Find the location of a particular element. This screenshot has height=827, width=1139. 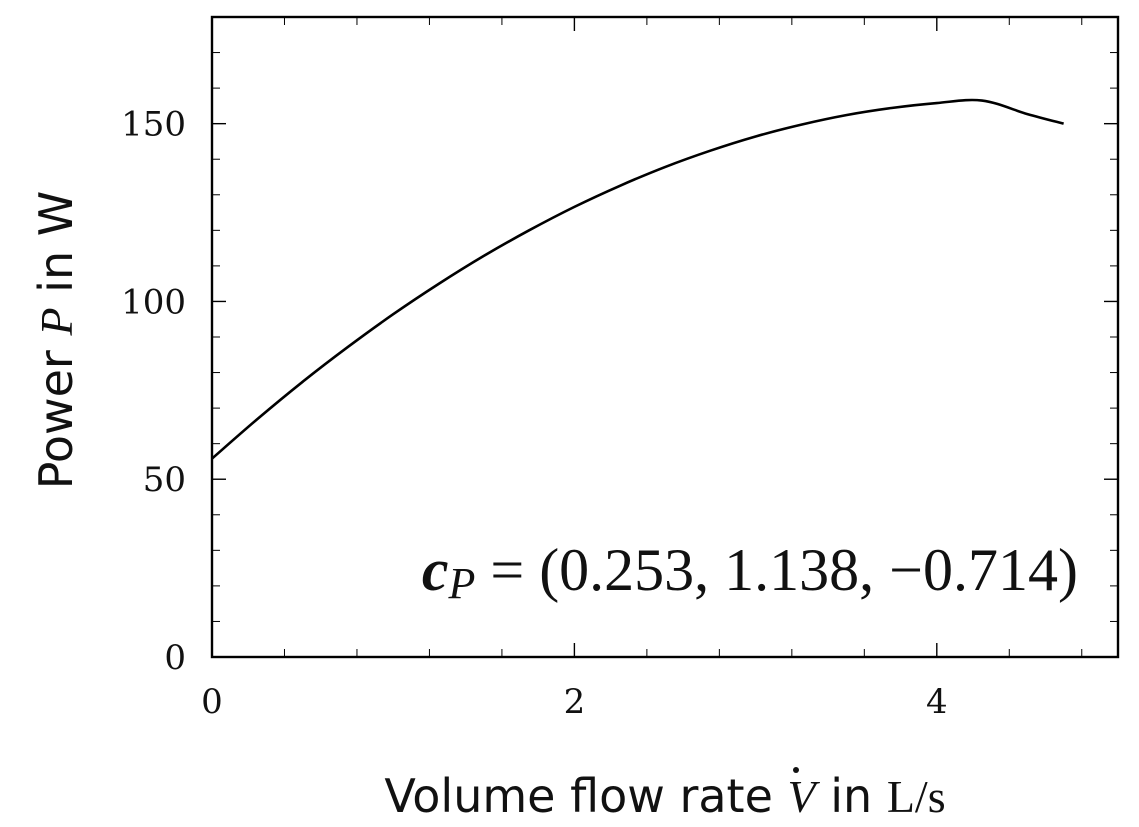

y-axis-label: Power P in W is located at coordinates (56, 340).